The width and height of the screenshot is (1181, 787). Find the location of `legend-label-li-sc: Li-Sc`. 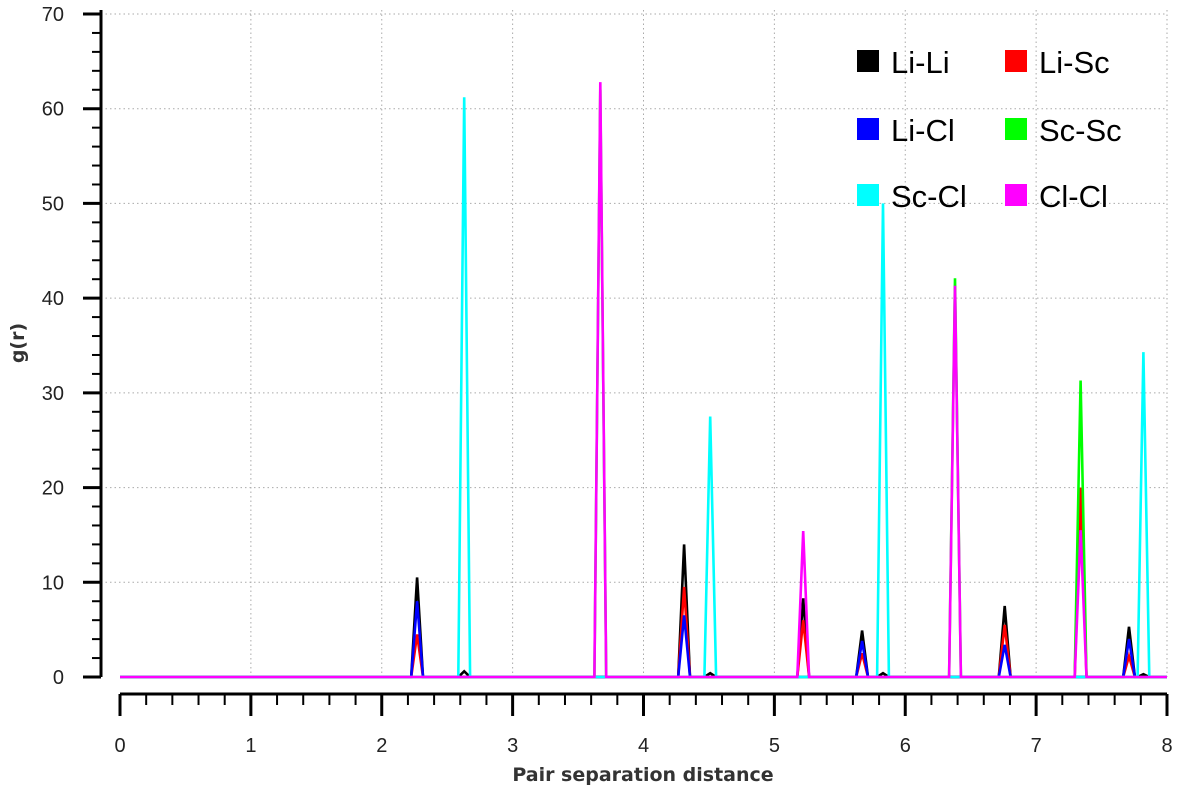

legend-label-li-sc: Li-Sc is located at coordinates (1074, 62).